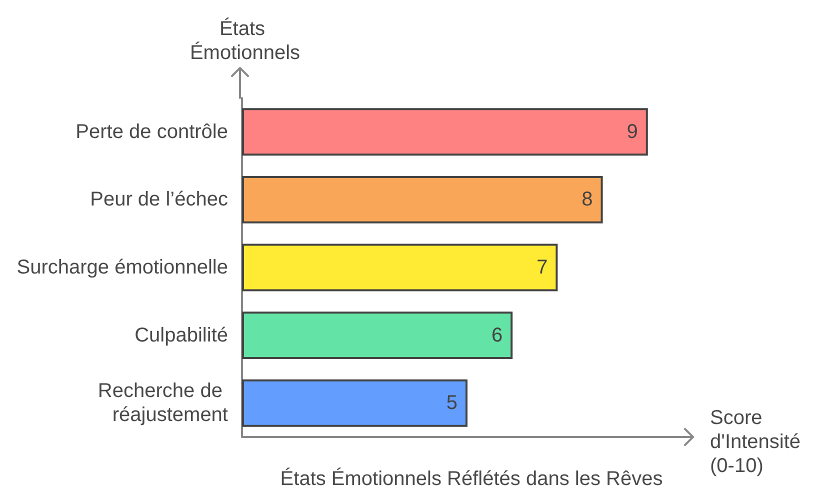 The height and width of the screenshot is (498, 822). What do you see at coordinates (245, 40) in the screenshot?
I see `y-axis-title: États Émotionnels` at bounding box center [245, 40].